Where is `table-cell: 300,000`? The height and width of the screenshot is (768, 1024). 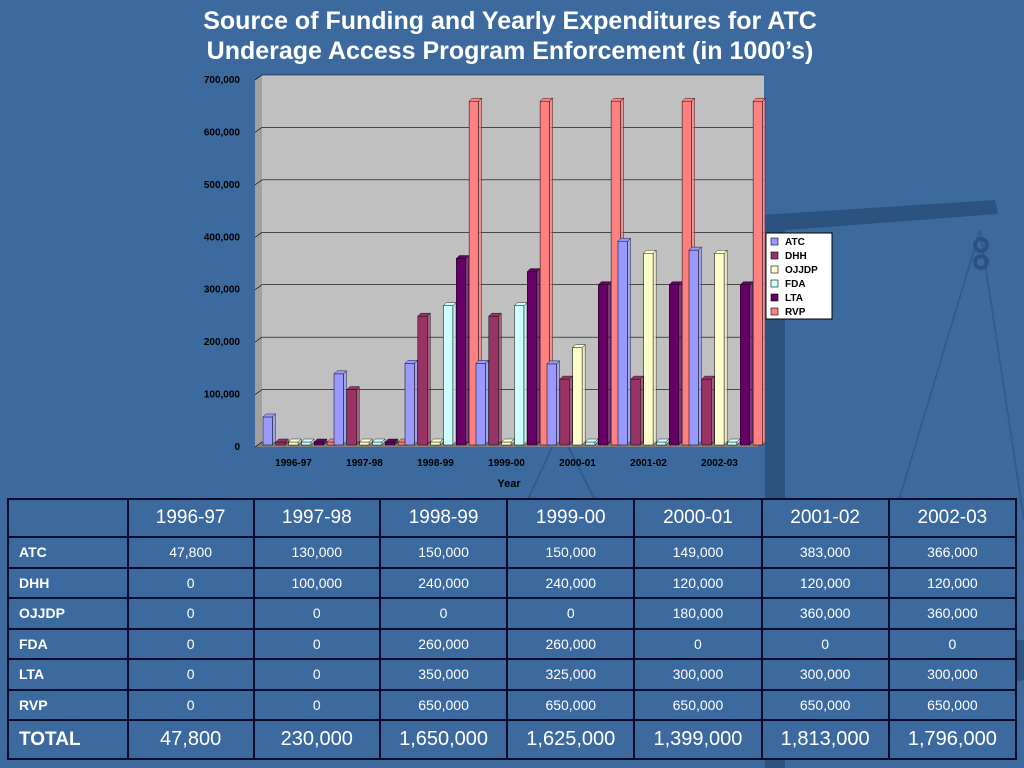 table-cell: 300,000 is located at coordinates (698, 674).